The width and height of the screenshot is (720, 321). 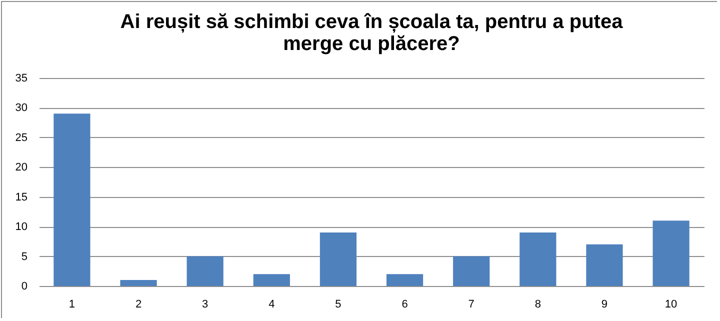 What do you see at coordinates (372, 33) in the screenshot?
I see `chart-title: Ai reușit să schimbi ceva în școala ta, pentru a putea merge cu plăcere?` at bounding box center [372, 33].